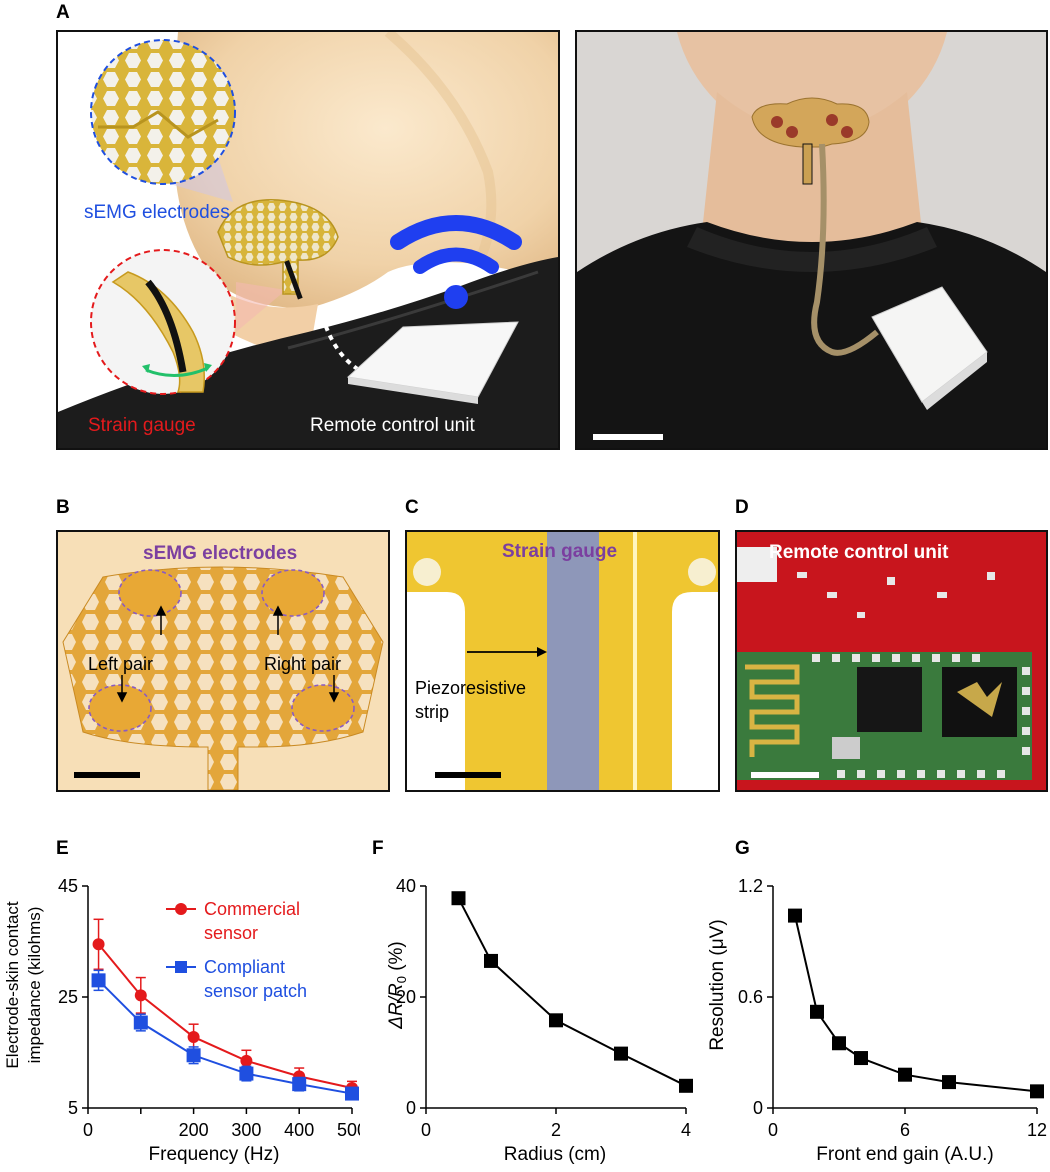  Describe the element at coordinates (412, 507) in the screenshot. I see `panel-label-c: C` at that location.